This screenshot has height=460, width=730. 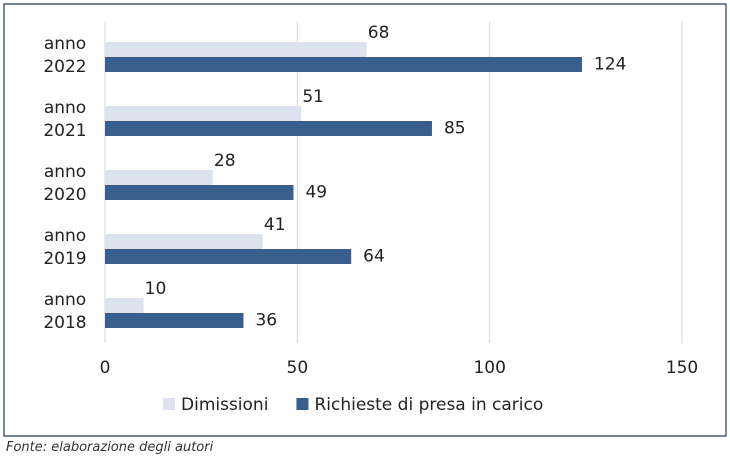 What do you see at coordinates (316, 193) in the screenshot?
I see `data-label: 49` at bounding box center [316, 193].